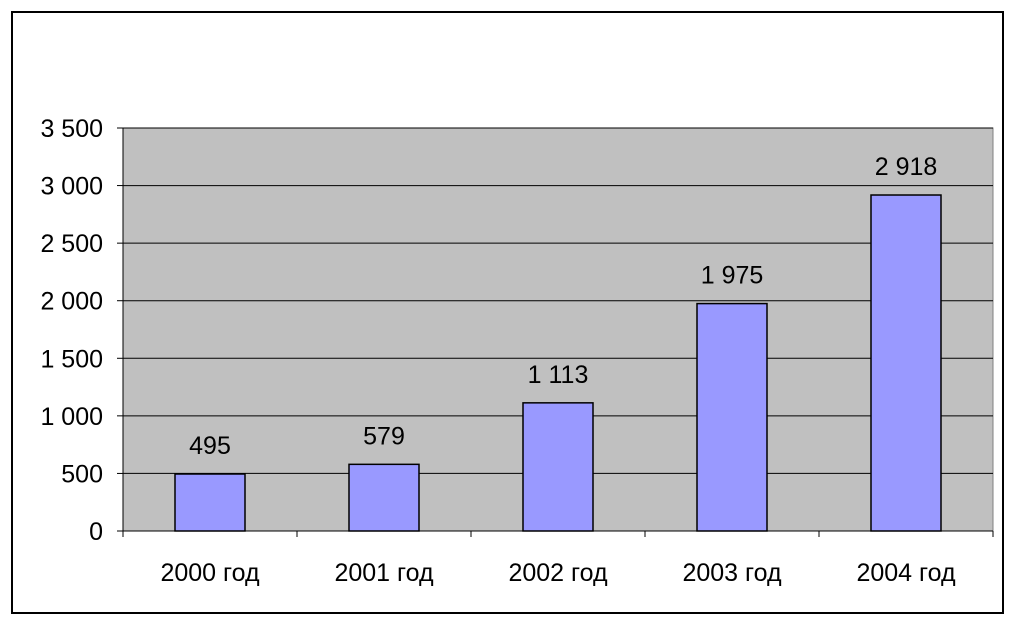 The image size is (1017, 626). I want to click on y-tick-label: 1 000, so click(71, 417).